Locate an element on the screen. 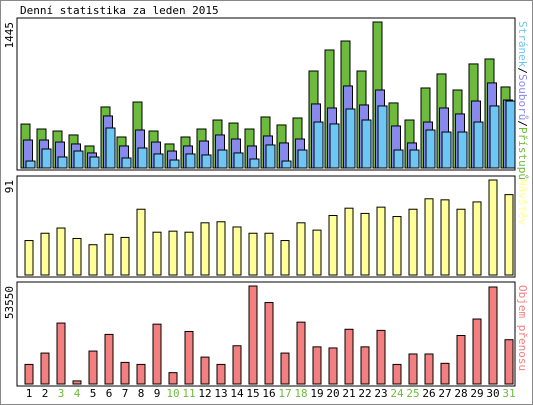 Image resolution: width=533 pixels, height=405 pixels. x-tick-label: 26 is located at coordinates (428, 393).